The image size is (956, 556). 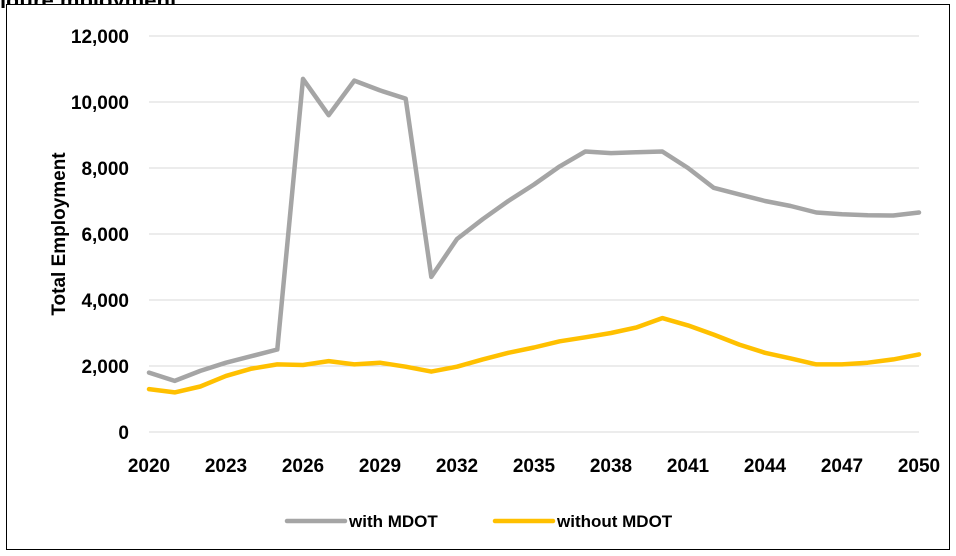 I want to click on x-tick-label: 2047, so click(x=842, y=466).